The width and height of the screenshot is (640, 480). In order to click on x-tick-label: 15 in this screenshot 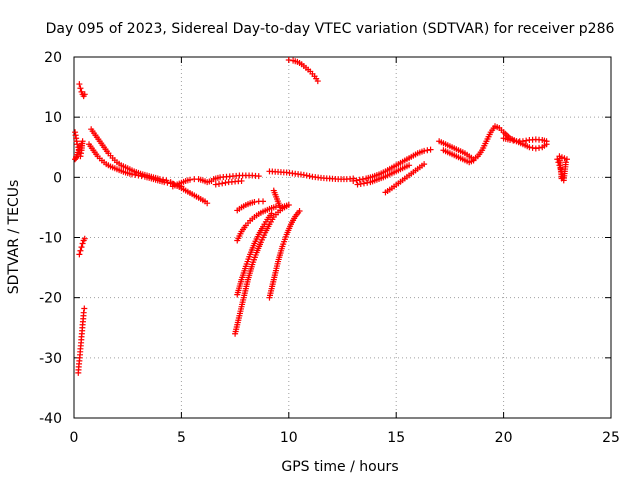, I will do `click(396, 438)`.